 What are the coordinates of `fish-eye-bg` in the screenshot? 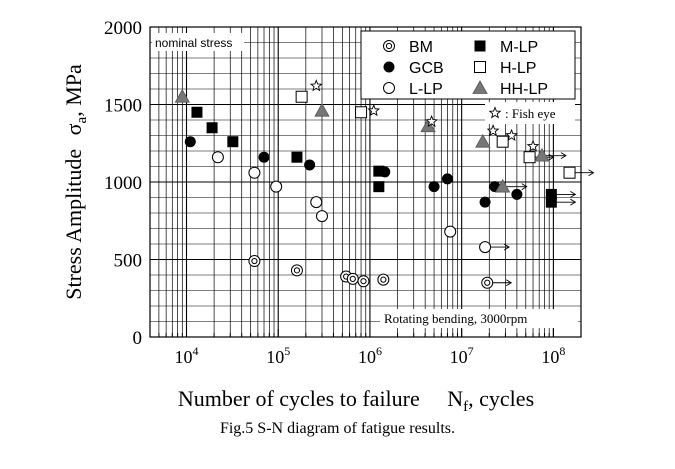 It's located at (530, 113).